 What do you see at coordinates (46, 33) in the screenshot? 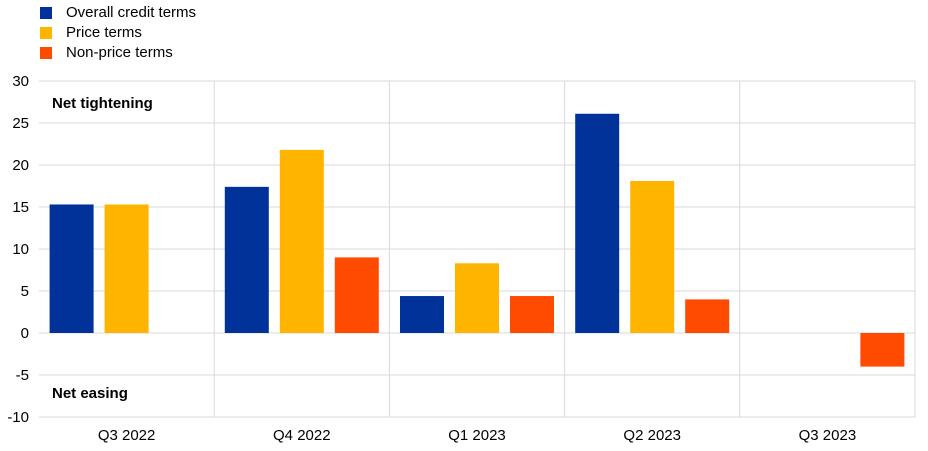
I see `legend-swatch-price-terms` at bounding box center [46, 33].